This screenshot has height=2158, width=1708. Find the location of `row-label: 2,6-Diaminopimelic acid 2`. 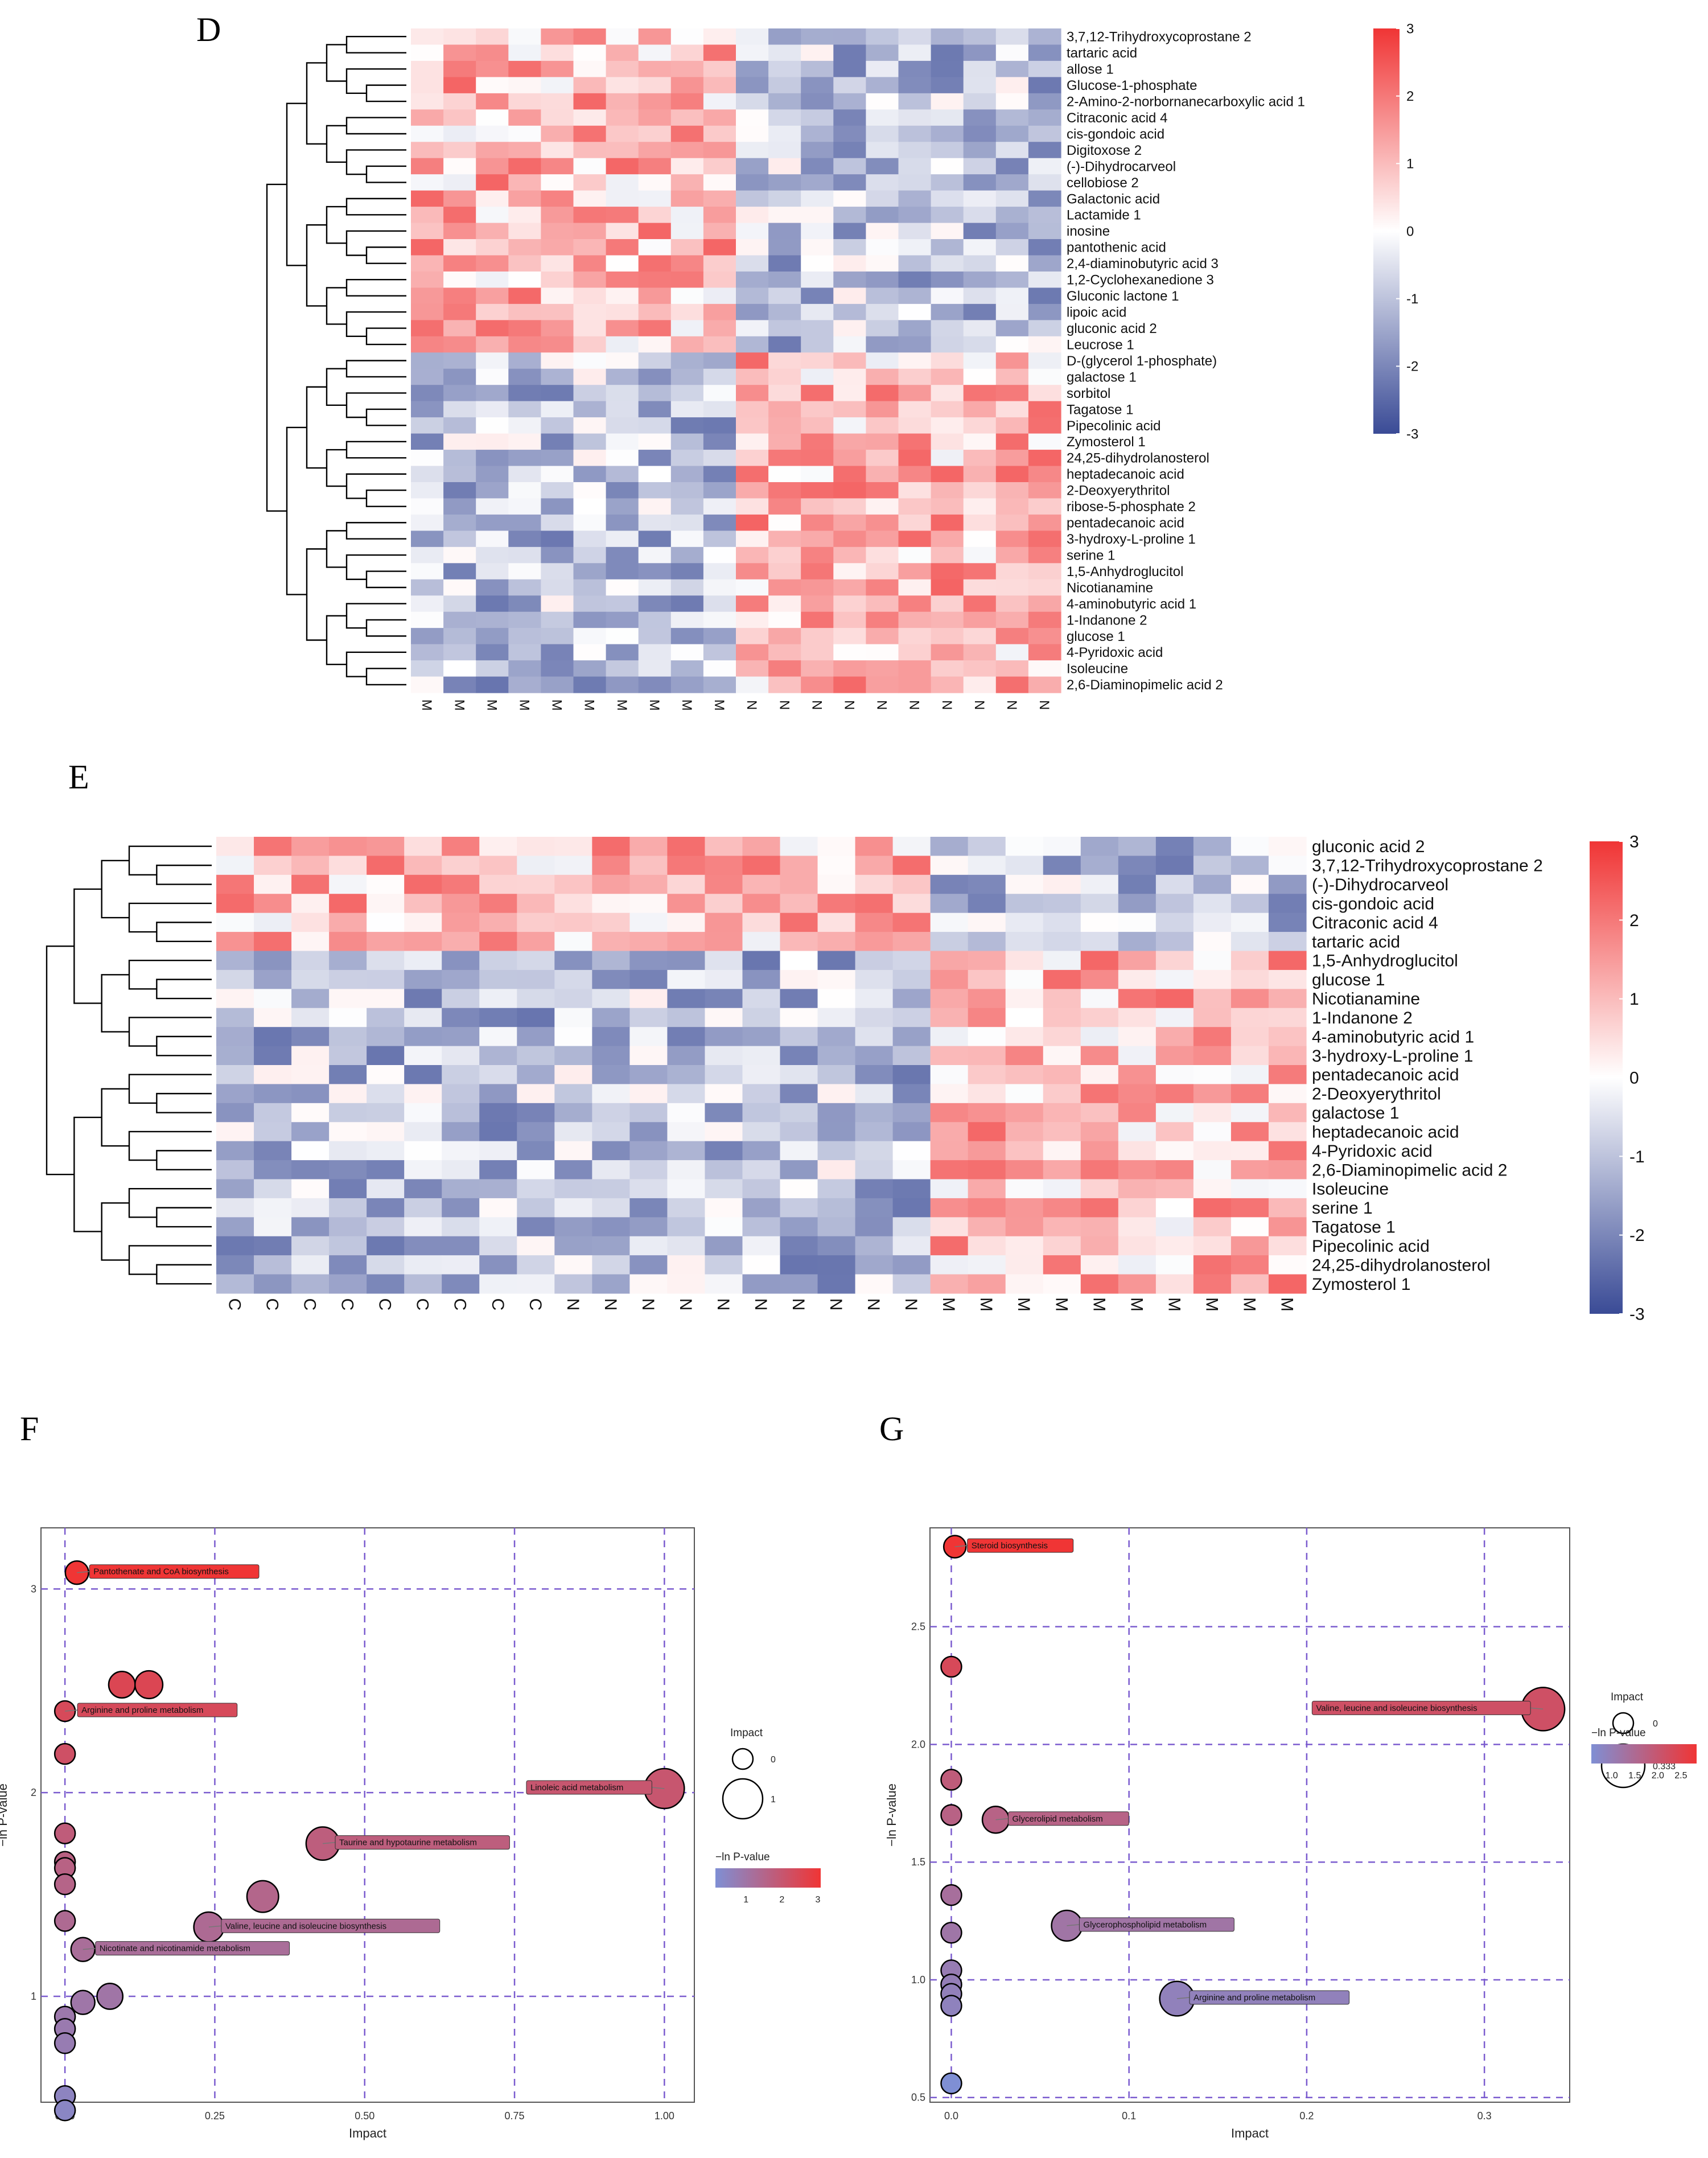

row-label: 2,6-Diaminopimelic acid 2 is located at coordinates (1409, 1170).